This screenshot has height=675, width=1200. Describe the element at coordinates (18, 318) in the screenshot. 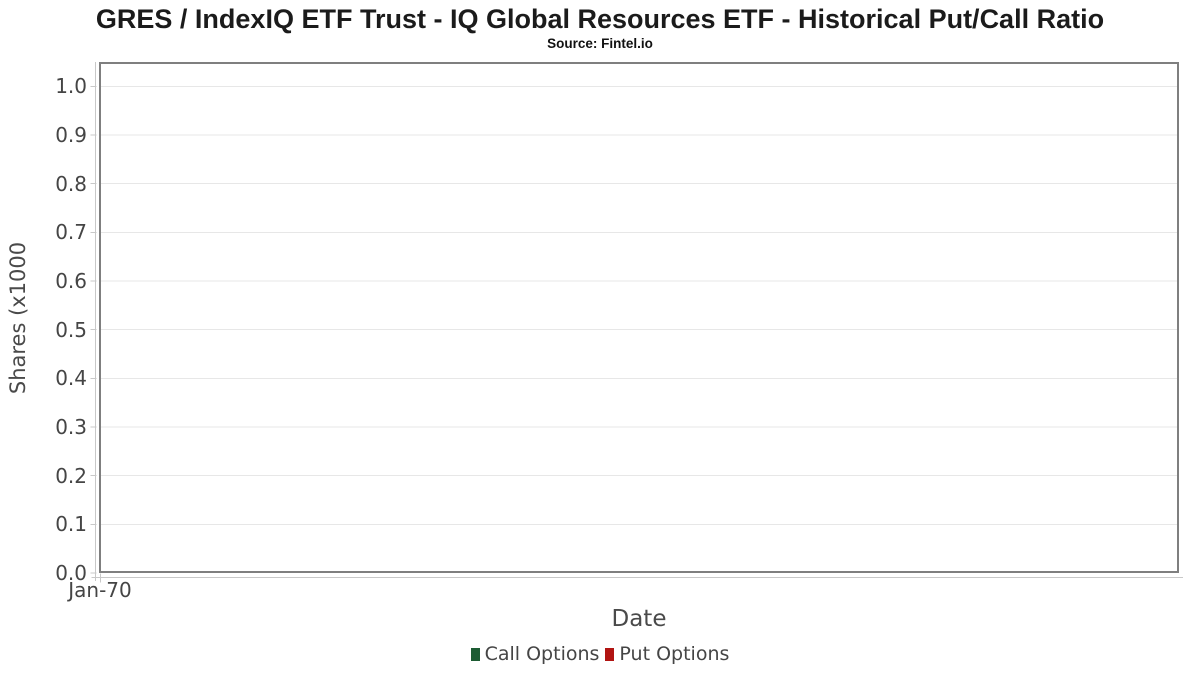

I see `y-axis-title: Shares (x1000` at that location.